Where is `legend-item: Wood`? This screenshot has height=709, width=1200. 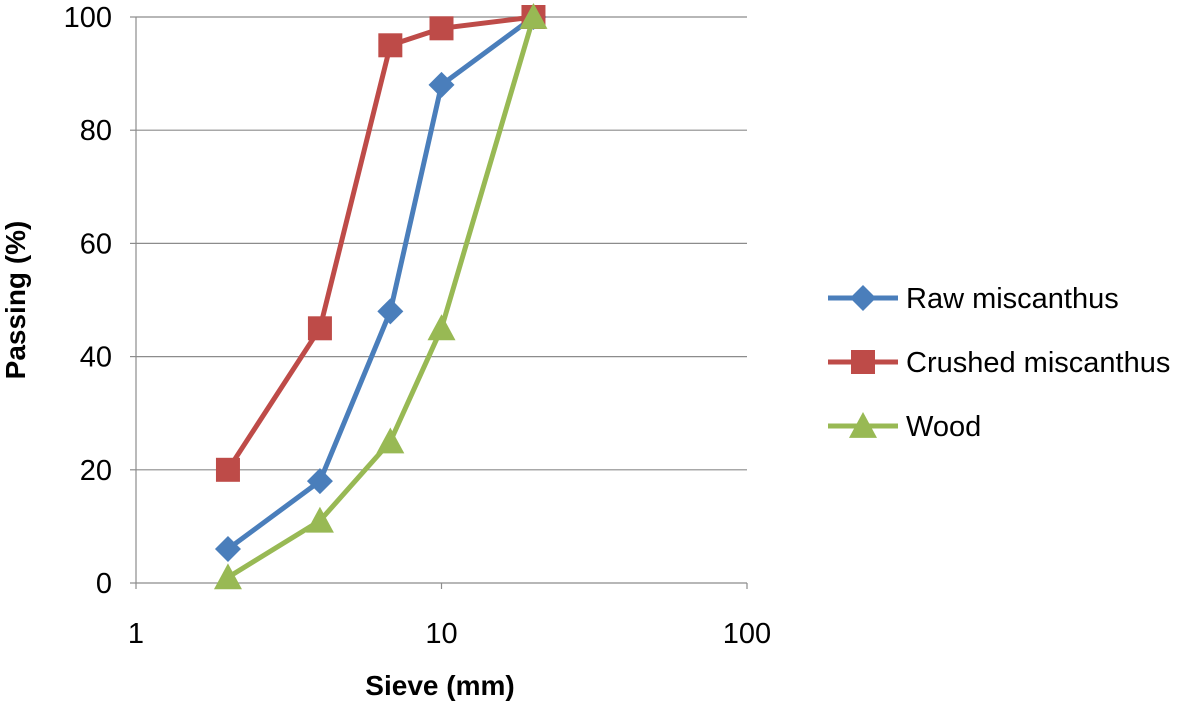
legend-item: Wood is located at coordinates (904, 427).